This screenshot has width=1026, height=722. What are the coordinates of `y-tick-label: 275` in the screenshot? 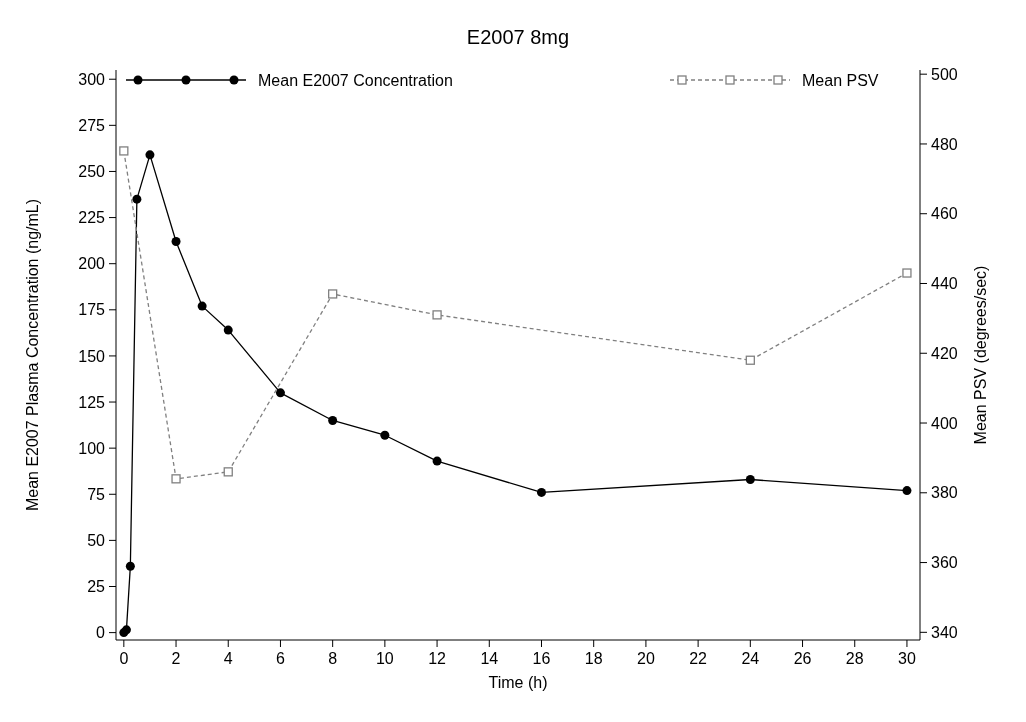 It's located at (92, 125).